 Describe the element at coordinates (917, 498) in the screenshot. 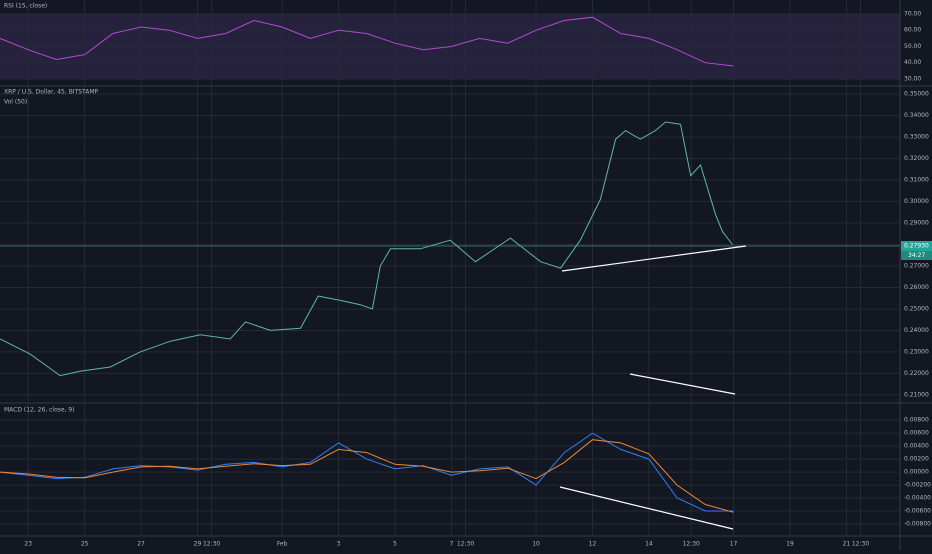

I see `y-tick-label: -0.00400` at that location.